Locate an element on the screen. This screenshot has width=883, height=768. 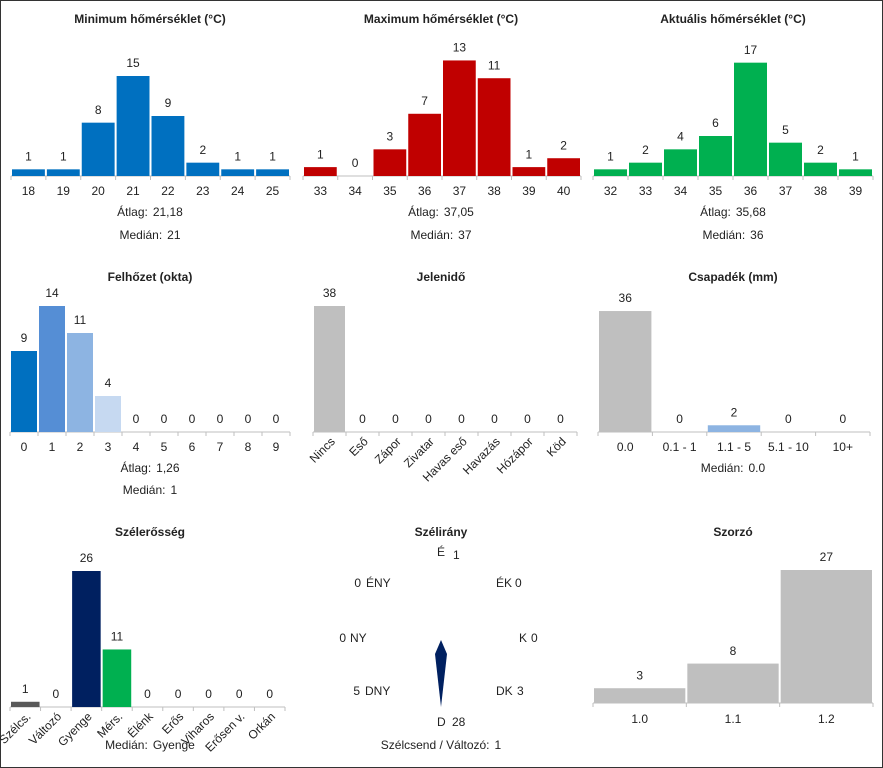
x-tick-label: 38 is located at coordinates (494, 191).